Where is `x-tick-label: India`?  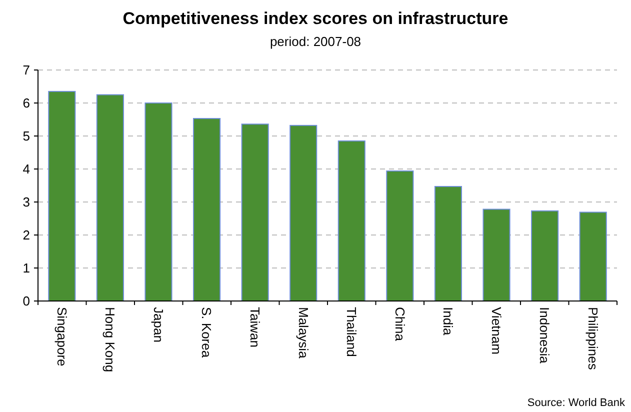
x-tick-label: India is located at coordinates (448, 321).